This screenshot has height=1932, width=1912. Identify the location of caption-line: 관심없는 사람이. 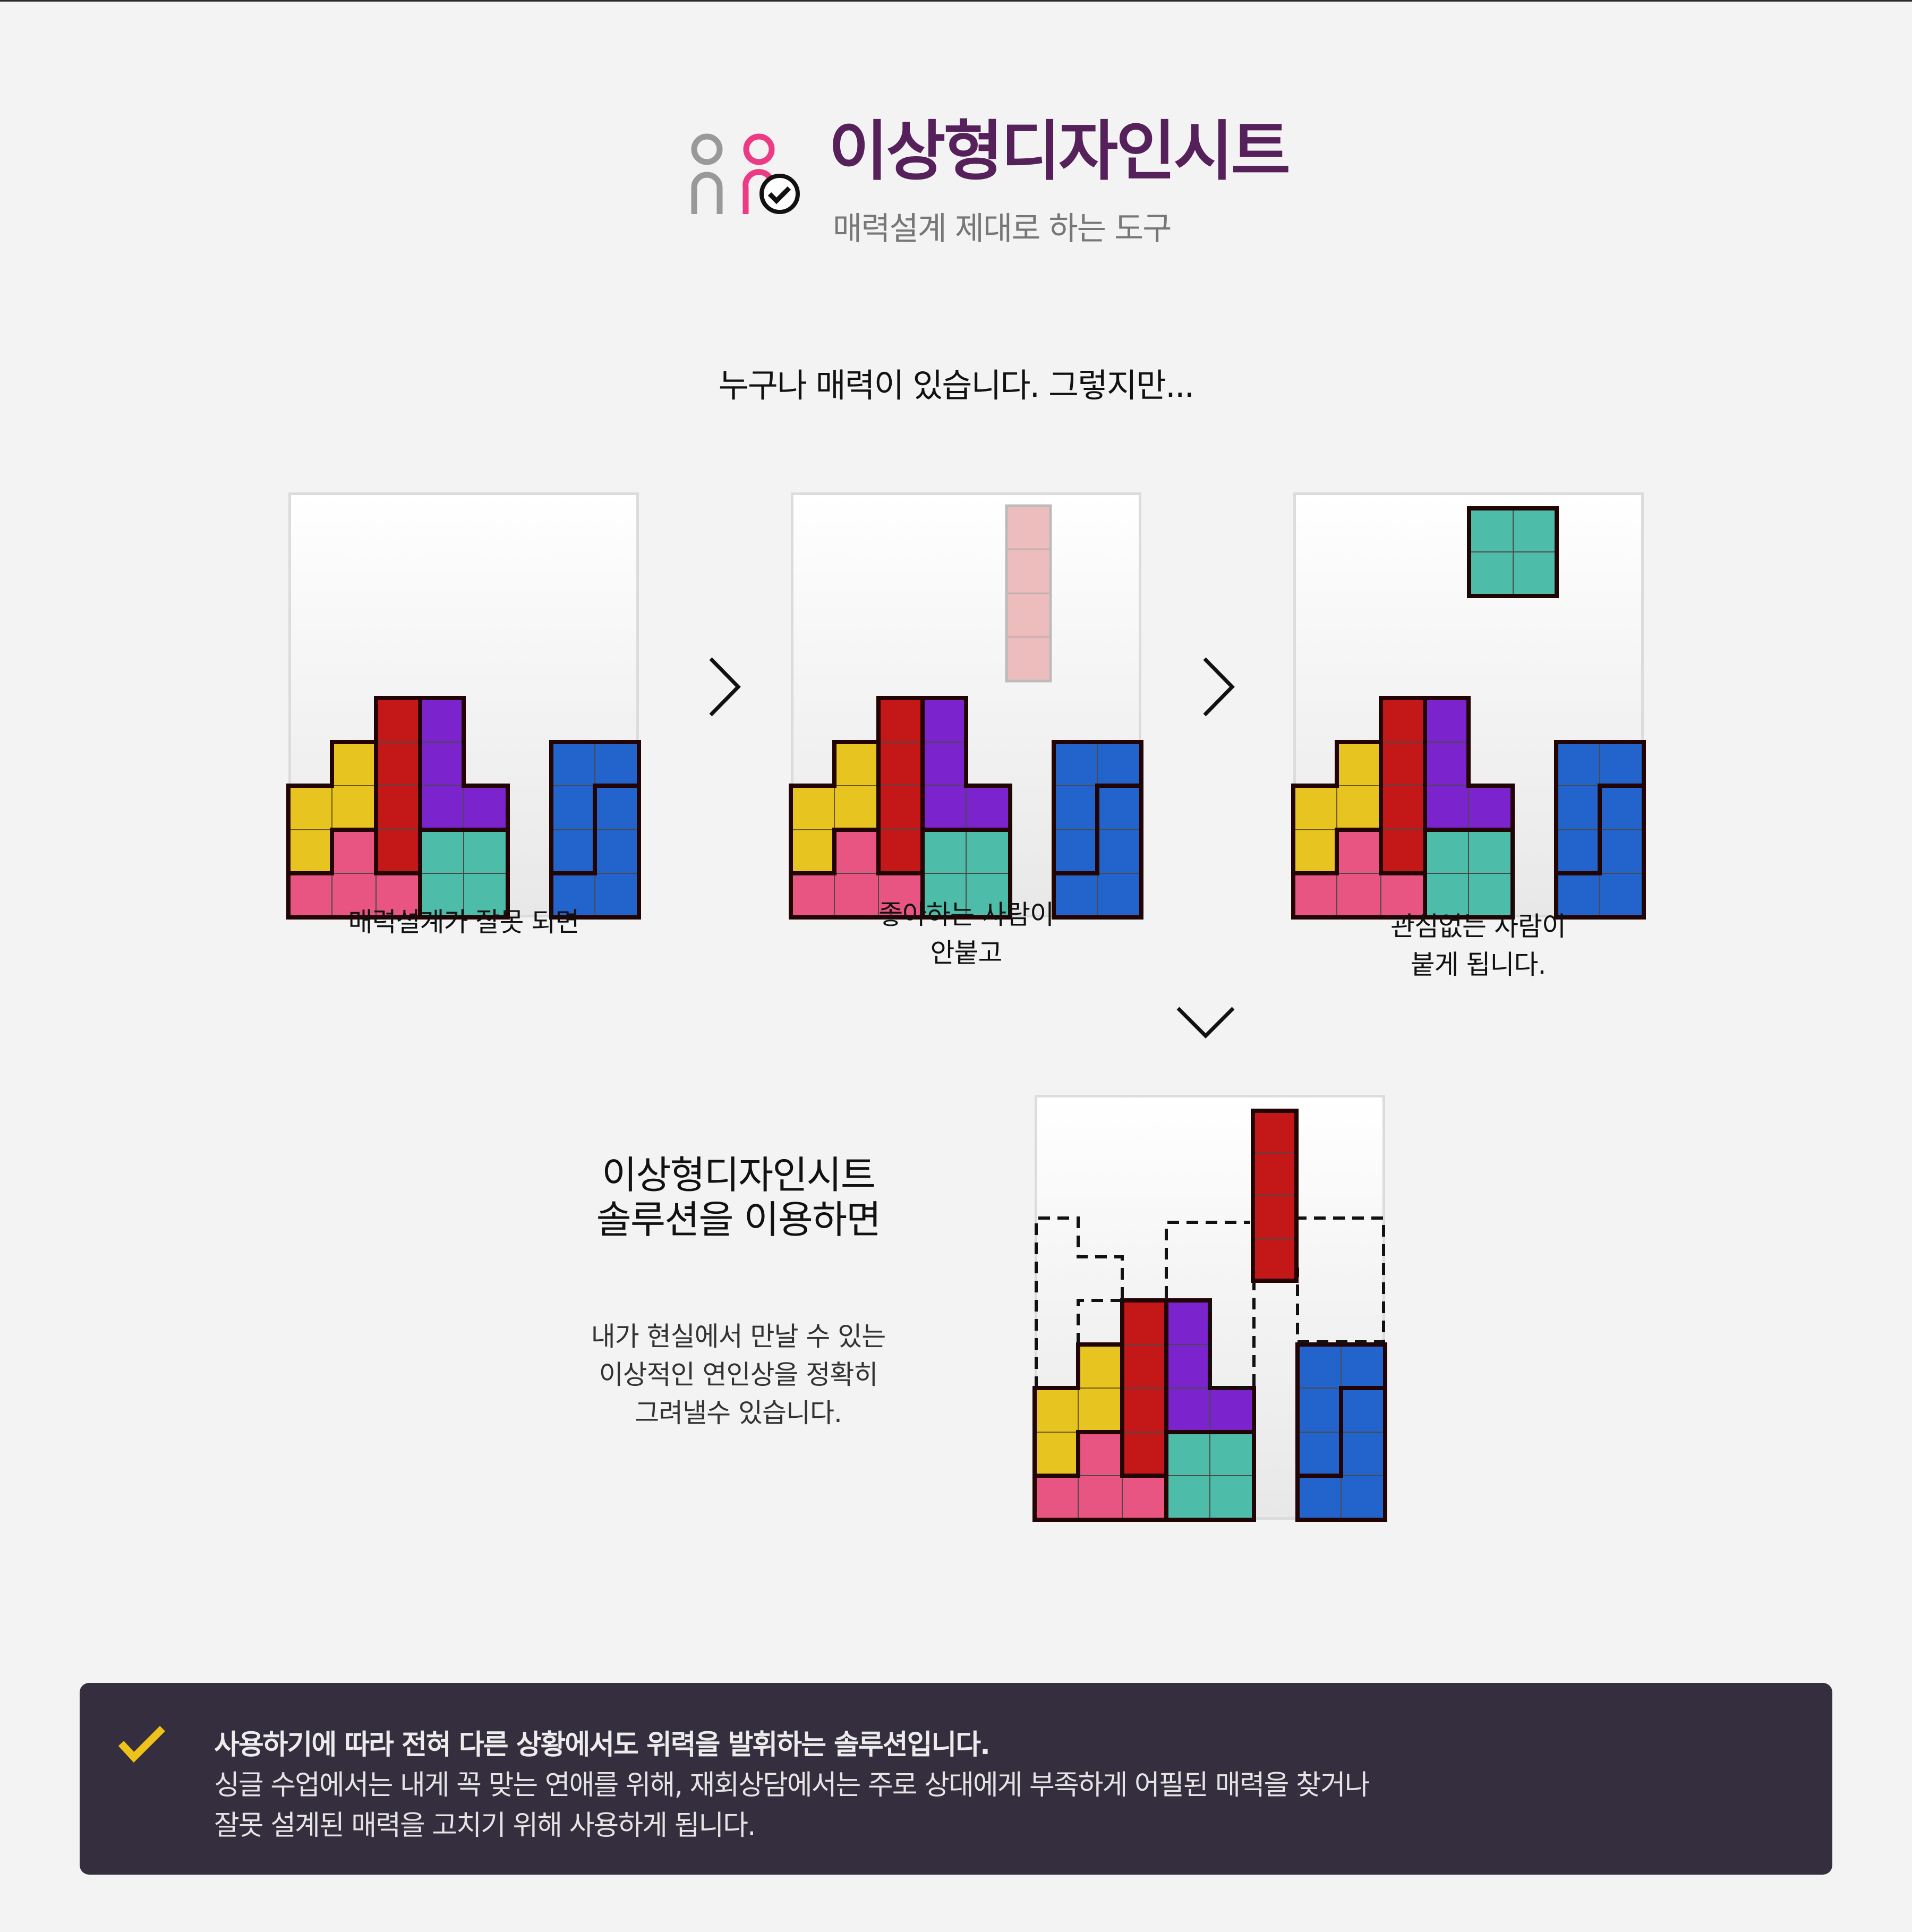
(1478, 926).